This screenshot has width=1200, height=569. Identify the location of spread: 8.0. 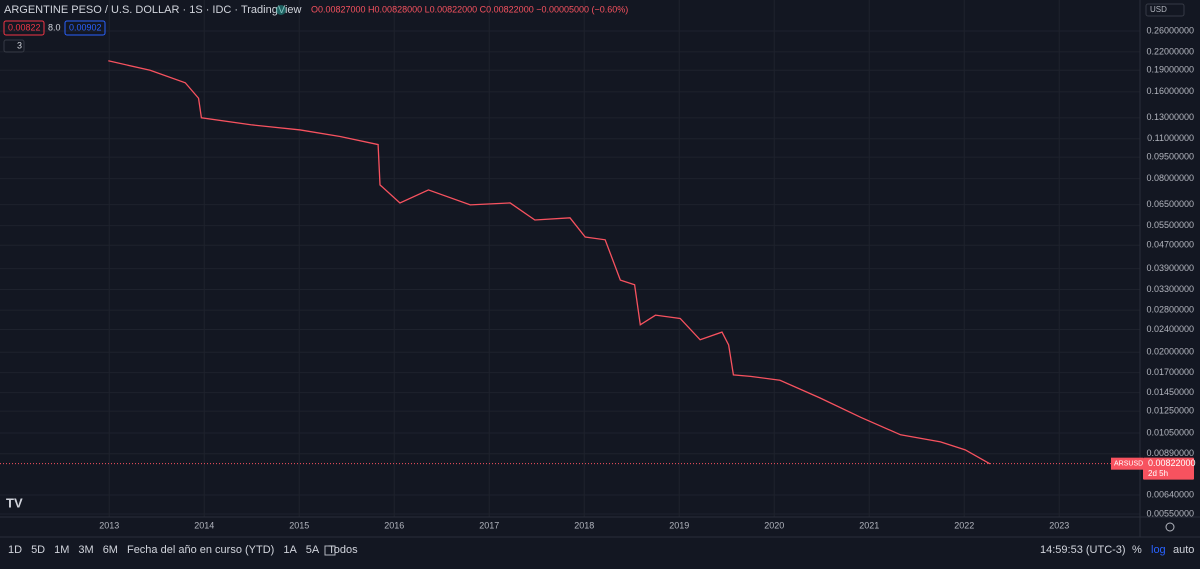
(54, 27).